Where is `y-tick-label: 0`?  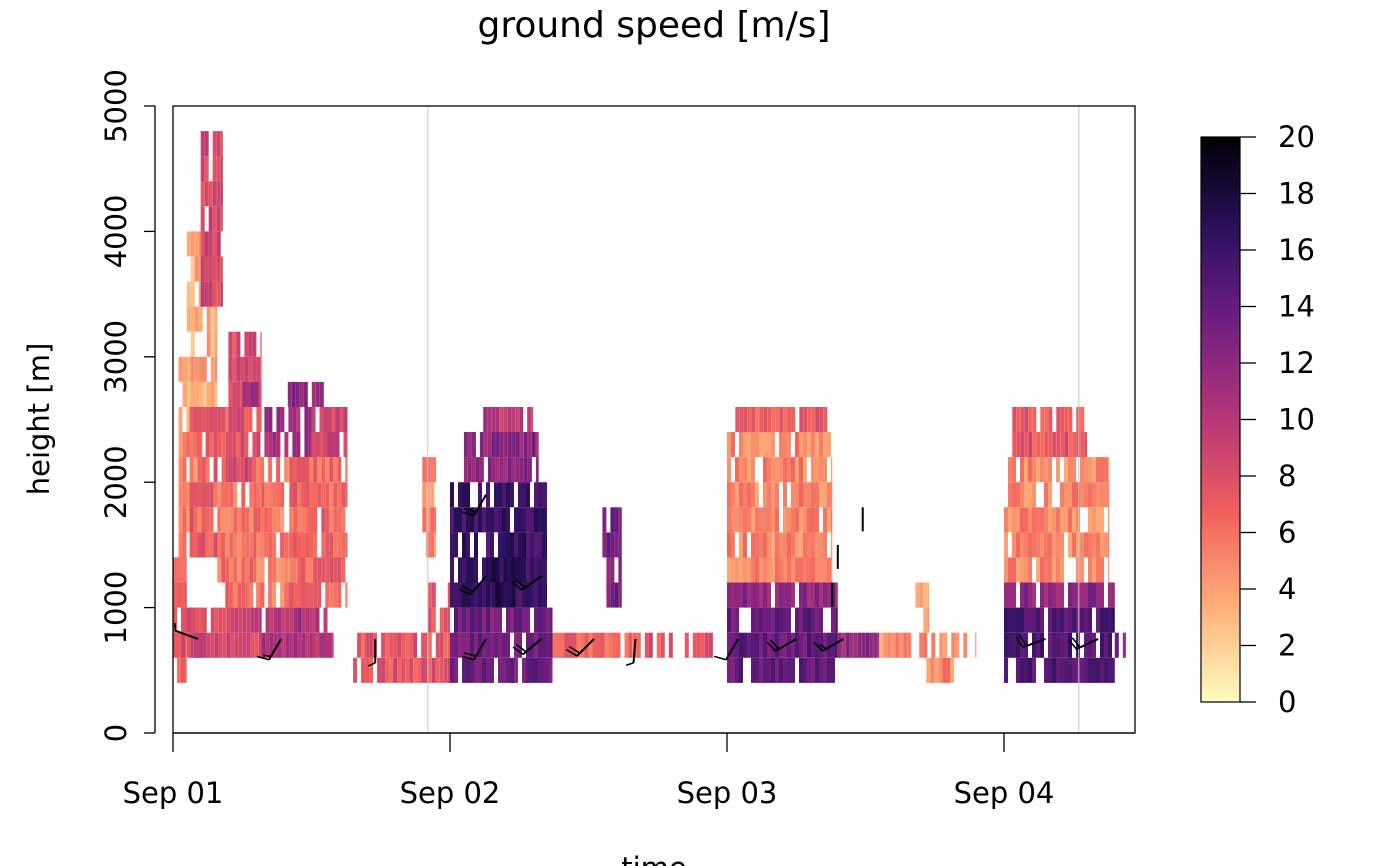
y-tick-label: 0 is located at coordinates (116, 733).